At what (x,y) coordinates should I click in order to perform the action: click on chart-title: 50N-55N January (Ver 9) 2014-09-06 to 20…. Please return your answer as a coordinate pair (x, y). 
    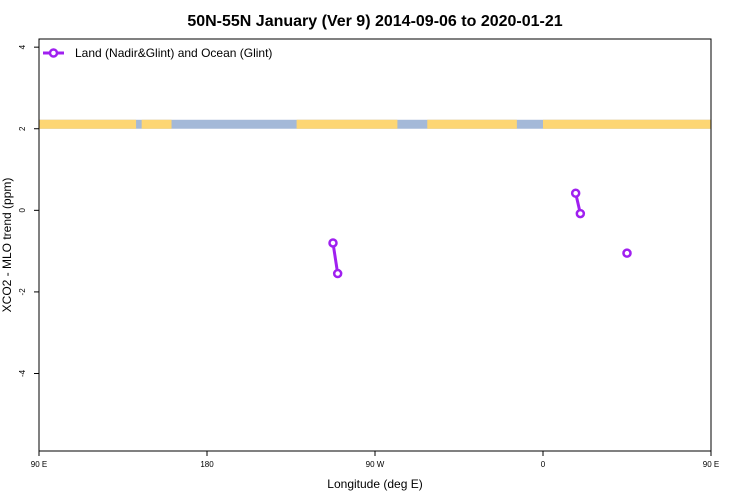
    Looking at the image, I should click on (374, 21).